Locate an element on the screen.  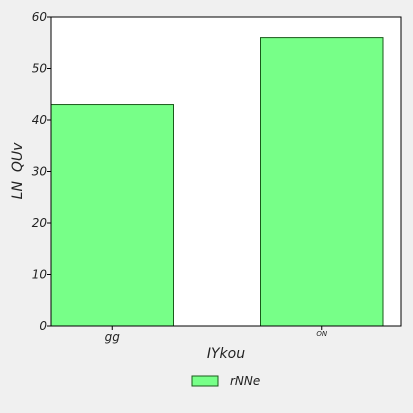
y-tick-label: 30 is located at coordinates (40, 172).